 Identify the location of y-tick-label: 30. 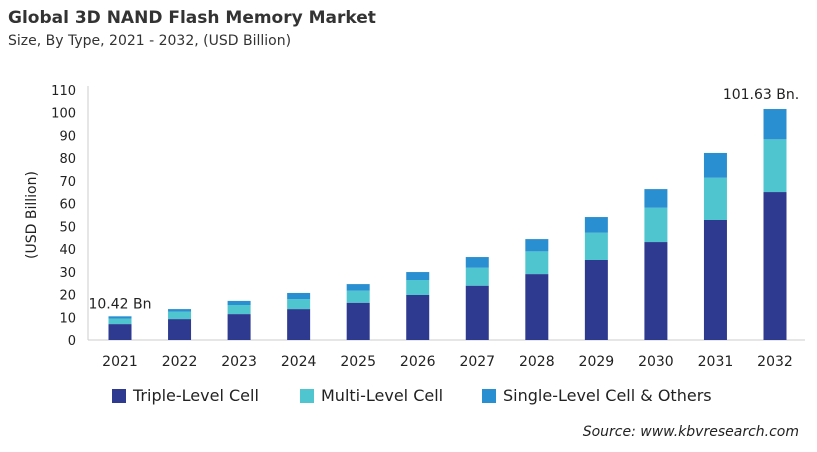
(67, 273).